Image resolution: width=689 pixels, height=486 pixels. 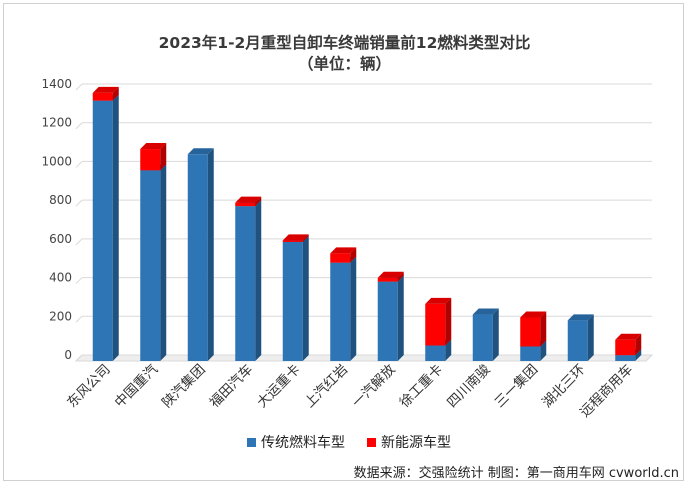 What do you see at coordinates (374, 386) in the screenshot?
I see `x-category-label: 一汽解放` at bounding box center [374, 386].